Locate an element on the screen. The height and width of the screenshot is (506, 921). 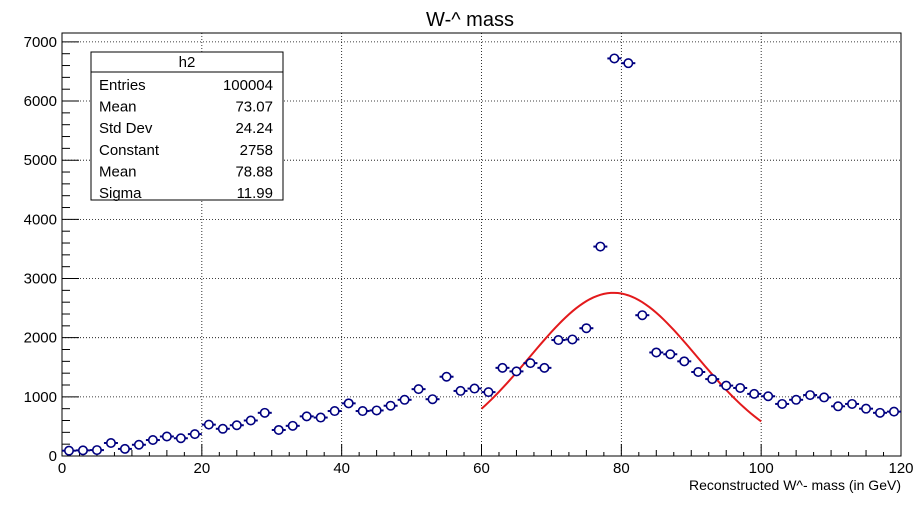
x-axis-label: Reconstructed W^- mass (in GeV) is located at coordinates (795, 485).